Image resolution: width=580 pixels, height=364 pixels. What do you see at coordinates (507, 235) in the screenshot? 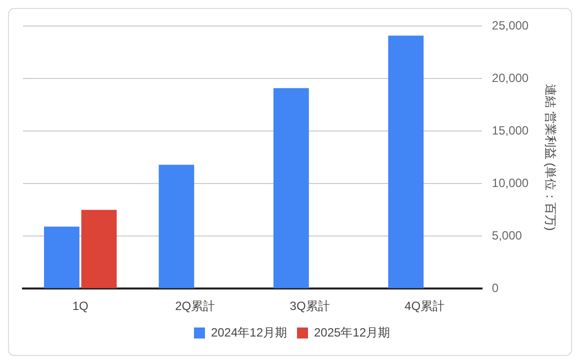
I see `y-tick-label: 5,000` at bounding box center [507, 235].